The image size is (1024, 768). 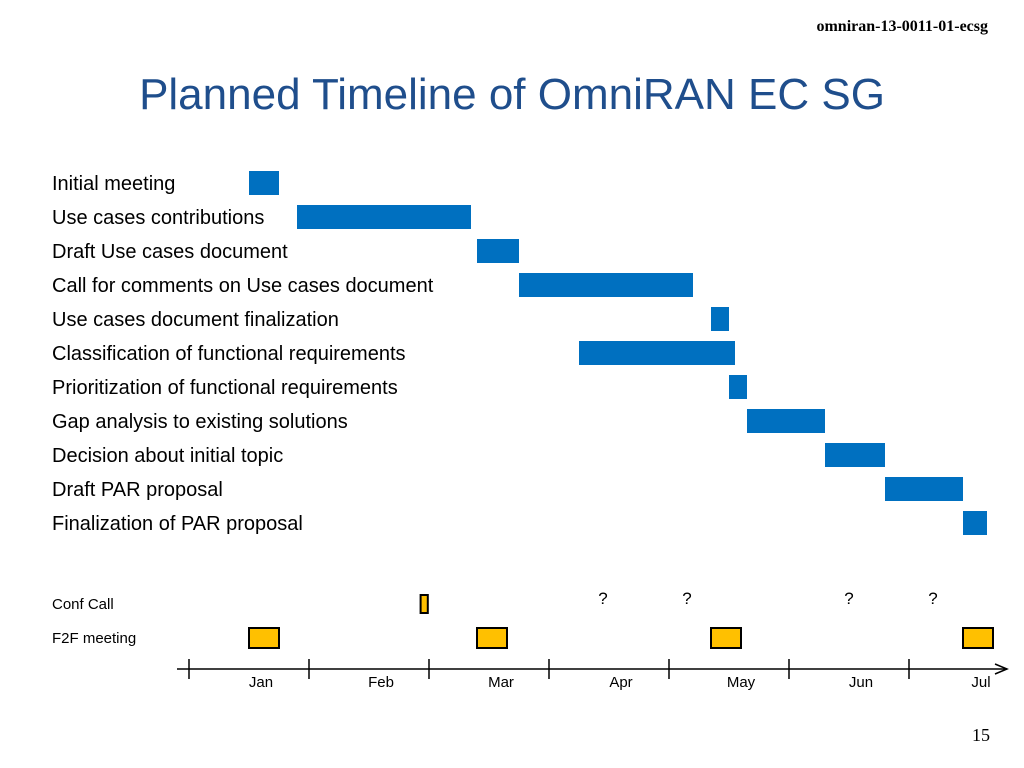 What do you see at coordinates (861, 682) in the screenshot?
I see `month-label: Jun` at bounding box center [861, 682].